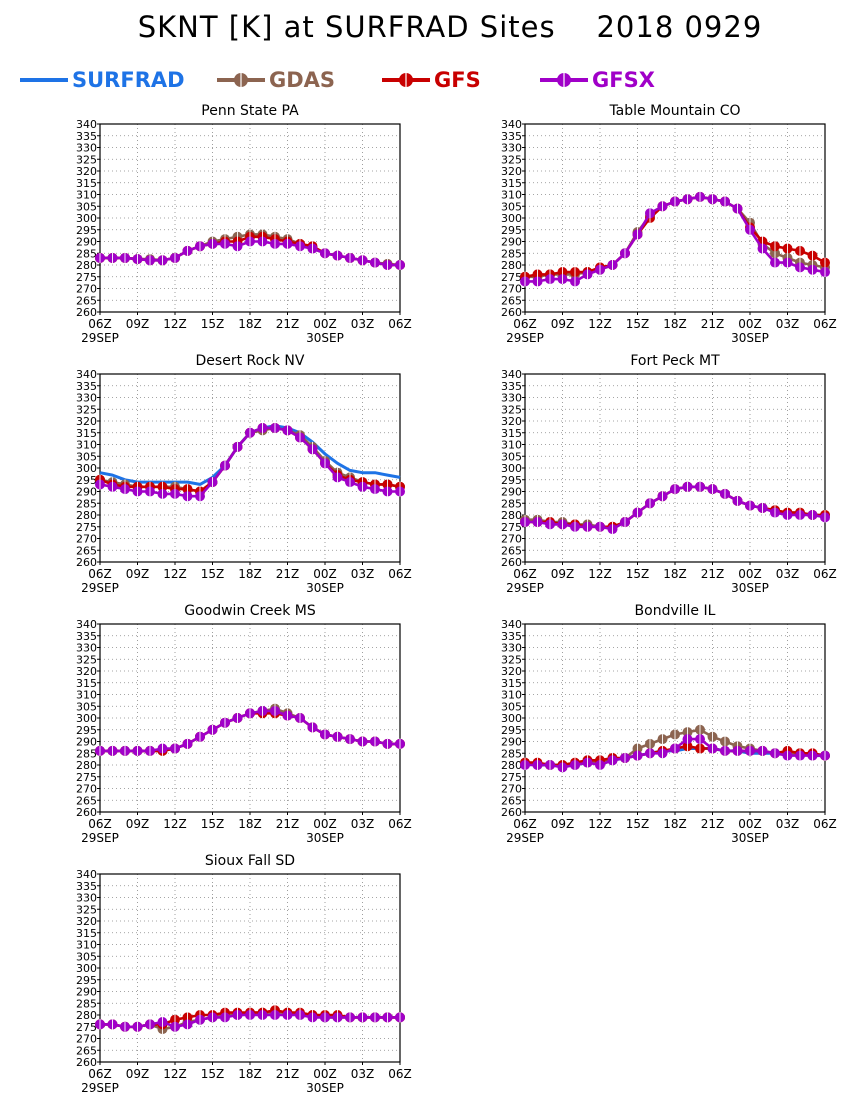  Describe the element at coordinates (457, 80) in the screenshot. I see `legend-label: GFS` at that location.